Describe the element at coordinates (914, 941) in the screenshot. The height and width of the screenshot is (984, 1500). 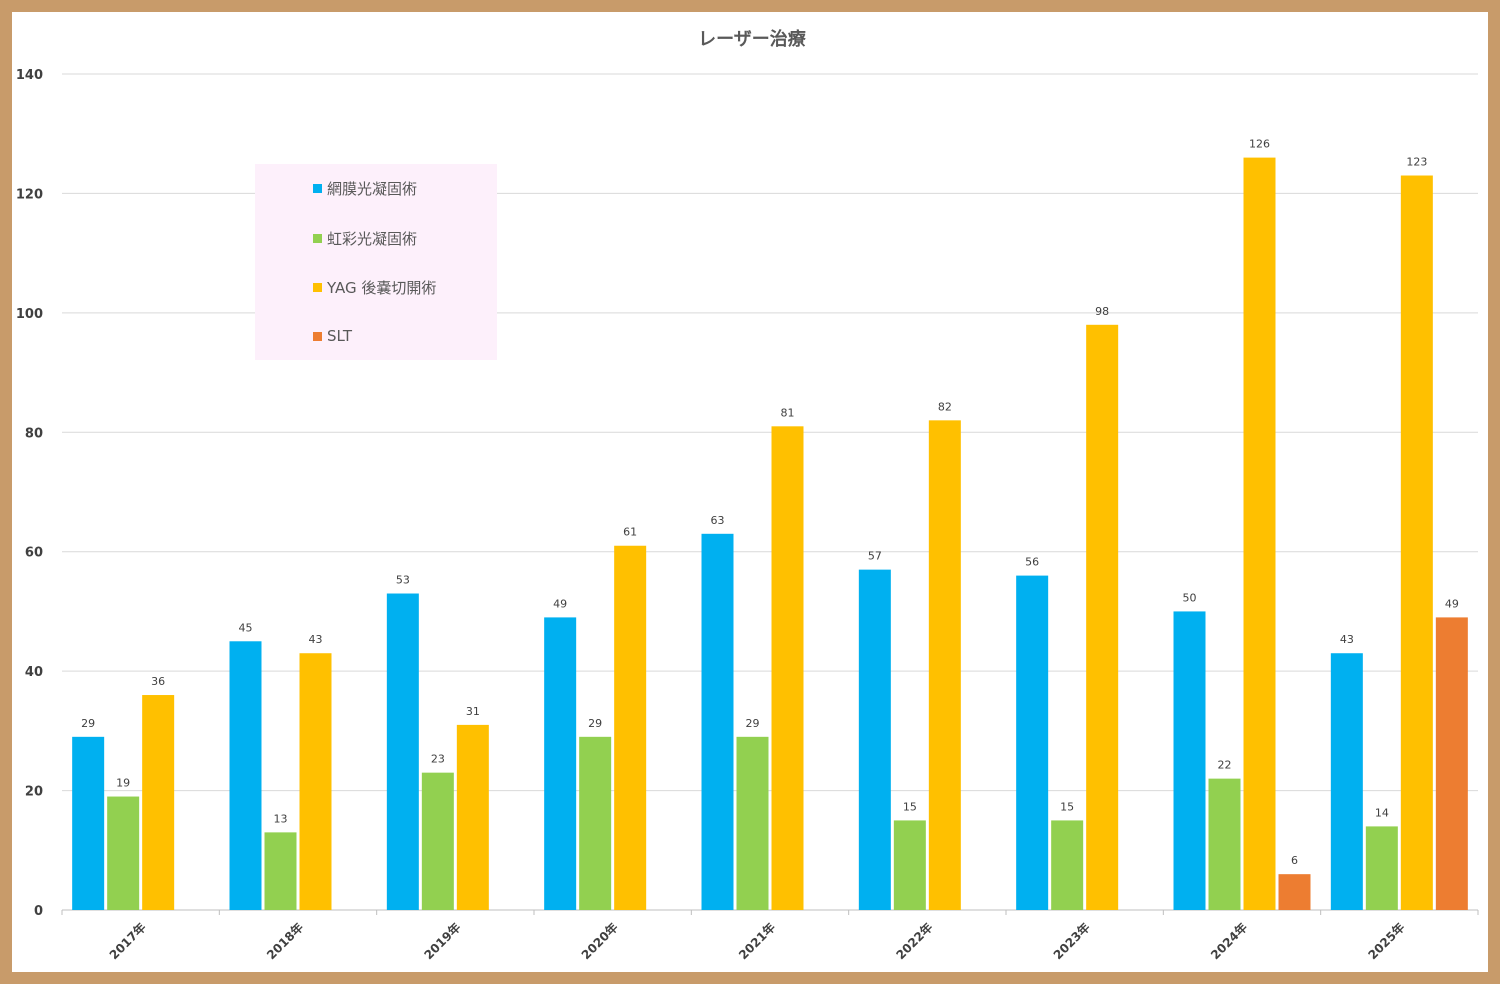
I see `x-tick-label: 2022年` at that location.